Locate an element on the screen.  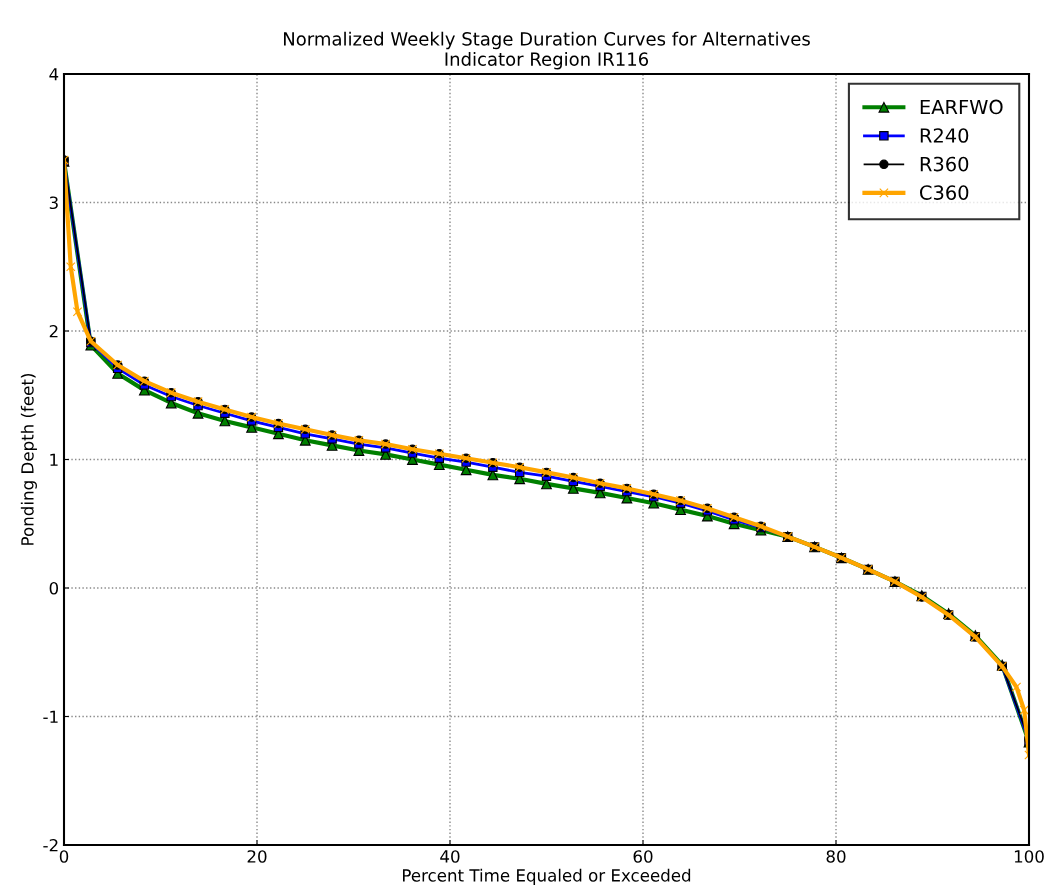
x-tick-label: 80 is located at coordinates (836, 856).